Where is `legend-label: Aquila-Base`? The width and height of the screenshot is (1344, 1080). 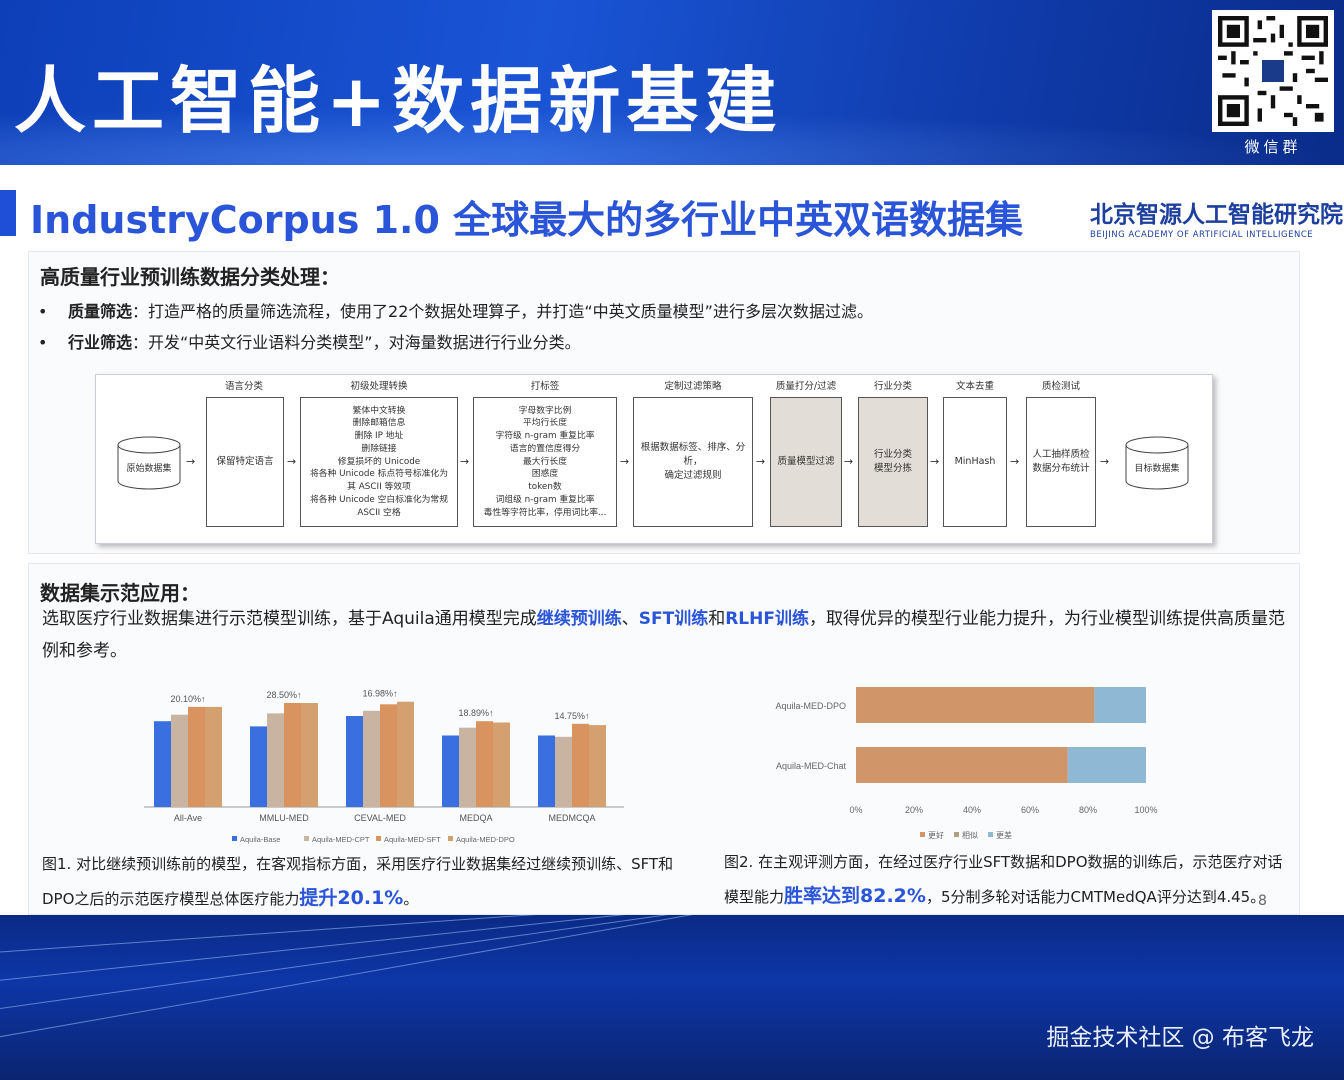
legend-label: Aquila-Base is located at coordinates (260, 839).